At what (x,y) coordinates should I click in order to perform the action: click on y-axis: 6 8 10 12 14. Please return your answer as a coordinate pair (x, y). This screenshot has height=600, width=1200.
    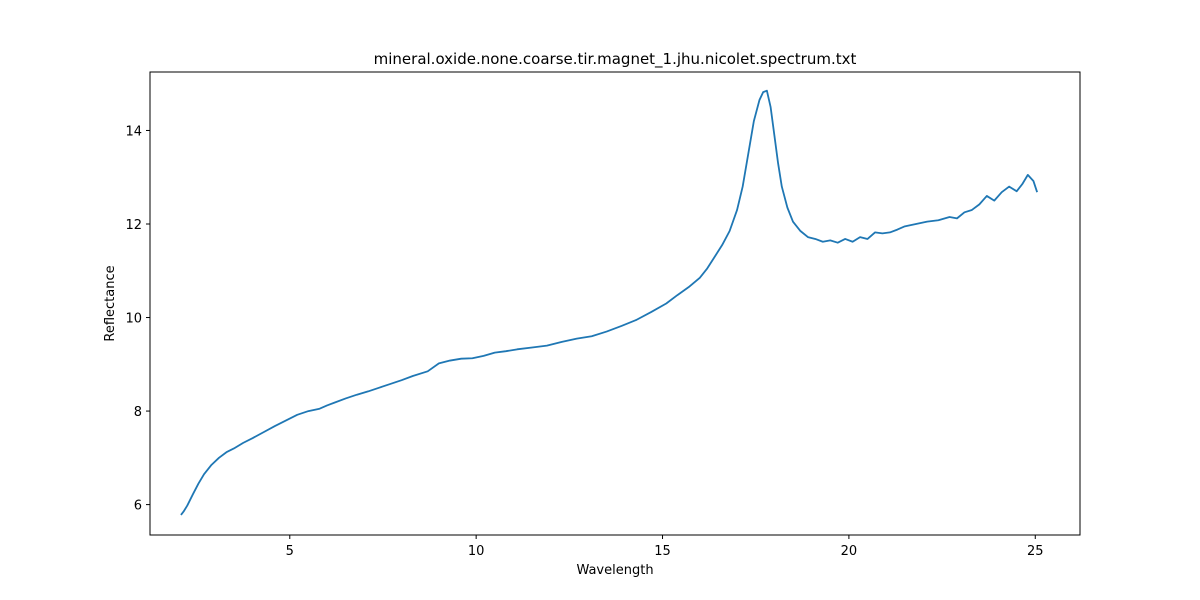
    Looking at the image, I should click on (137, 319).